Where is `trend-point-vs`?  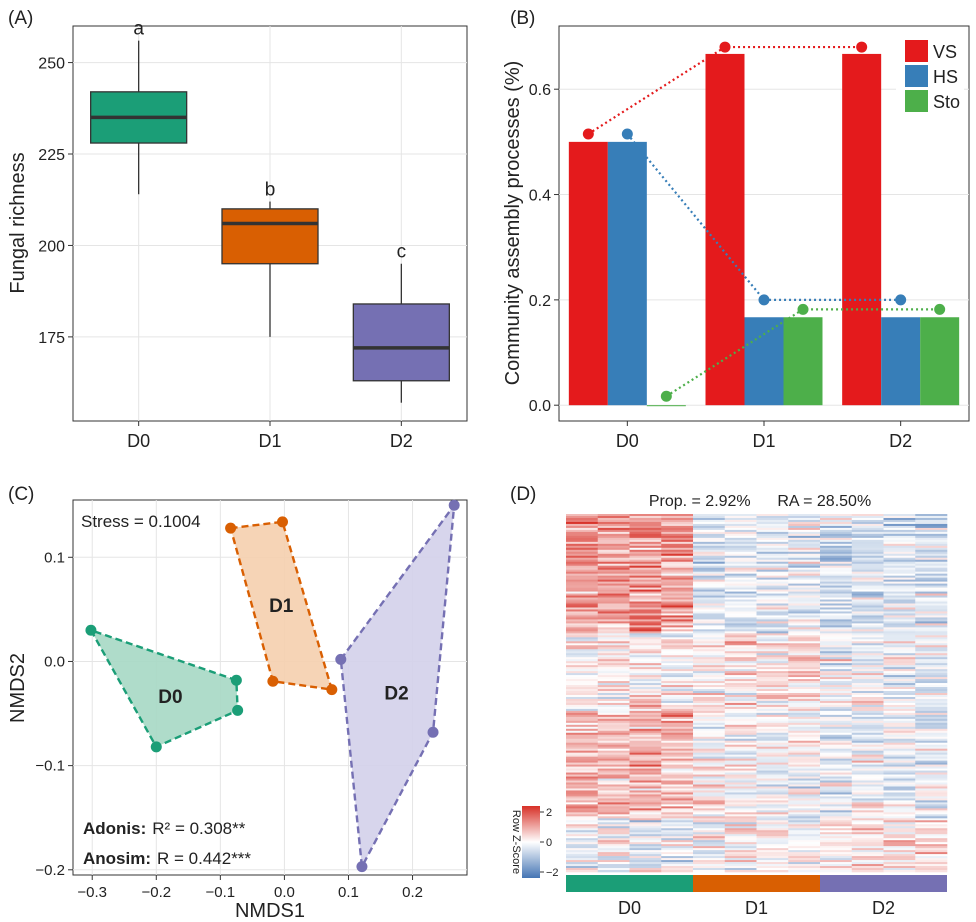 trend-point-vs is located at coordinates (588, 134).